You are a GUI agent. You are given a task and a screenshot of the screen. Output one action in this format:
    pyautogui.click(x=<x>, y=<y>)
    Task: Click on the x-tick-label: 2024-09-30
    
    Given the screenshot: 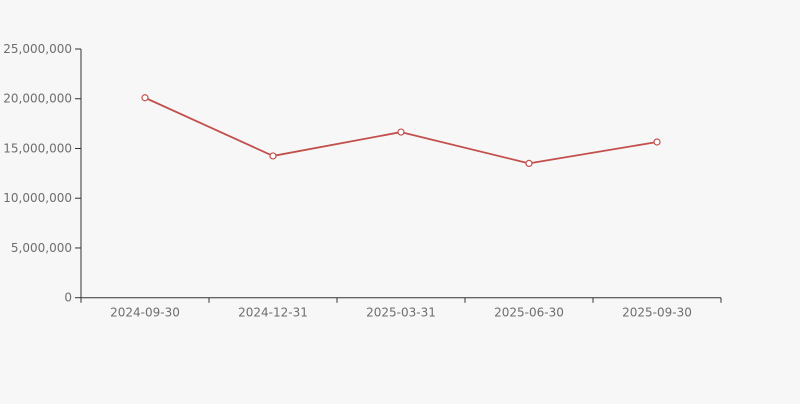 What is the action you would take?
    pyautogui.click(x=145, y=313)
    